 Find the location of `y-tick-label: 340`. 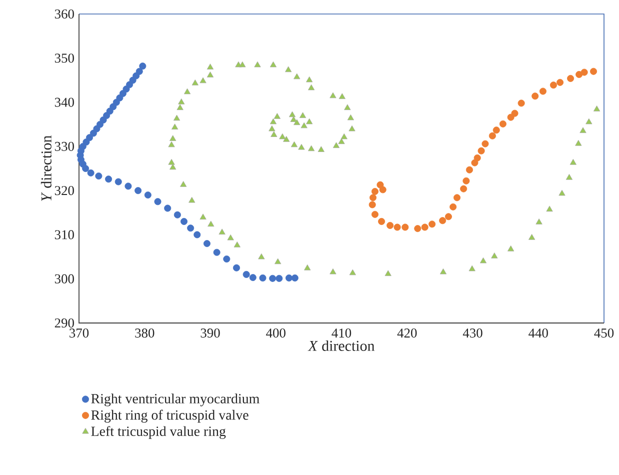

y-tick-label: 340 is located at coordinates (64, 102).